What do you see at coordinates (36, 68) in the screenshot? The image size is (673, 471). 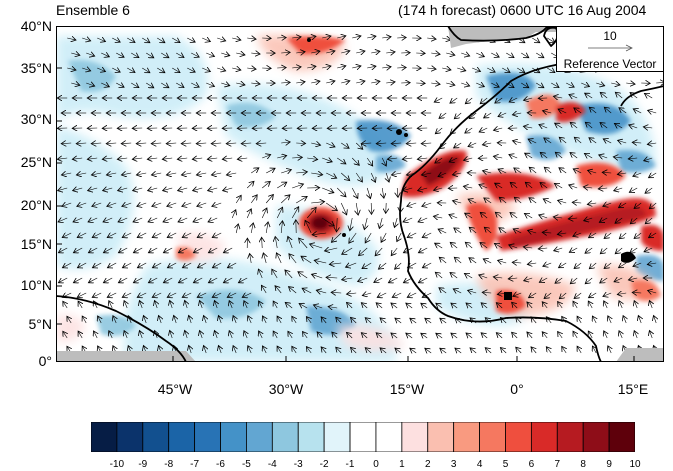 I see `lat-label-35n: 35°N` at bounding box center [36, 68].